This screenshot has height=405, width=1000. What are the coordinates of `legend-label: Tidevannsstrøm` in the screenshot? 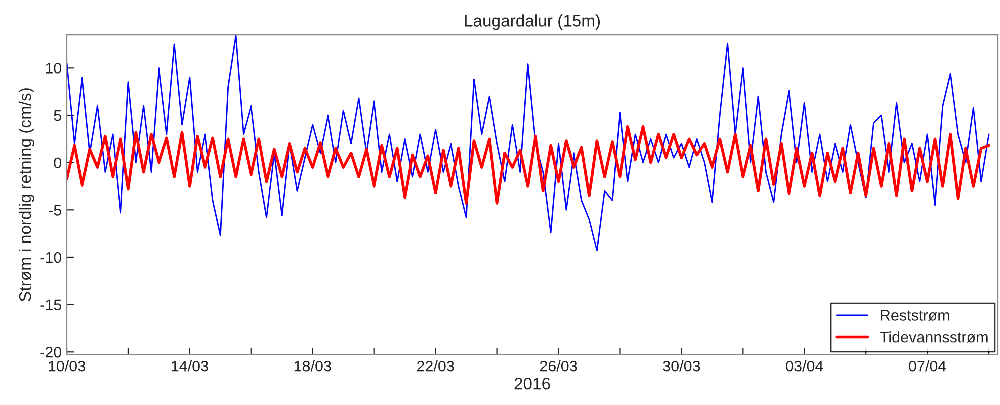 It's located at (934, 337).